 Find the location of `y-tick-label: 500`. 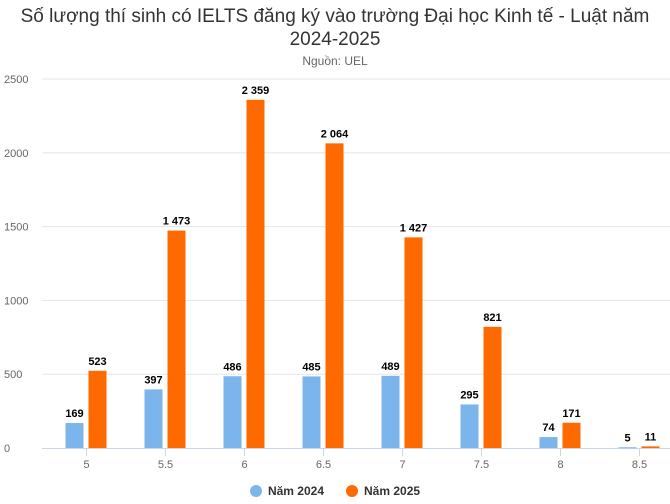

y-tick-label: 500 is located at coordinates (13, 375).